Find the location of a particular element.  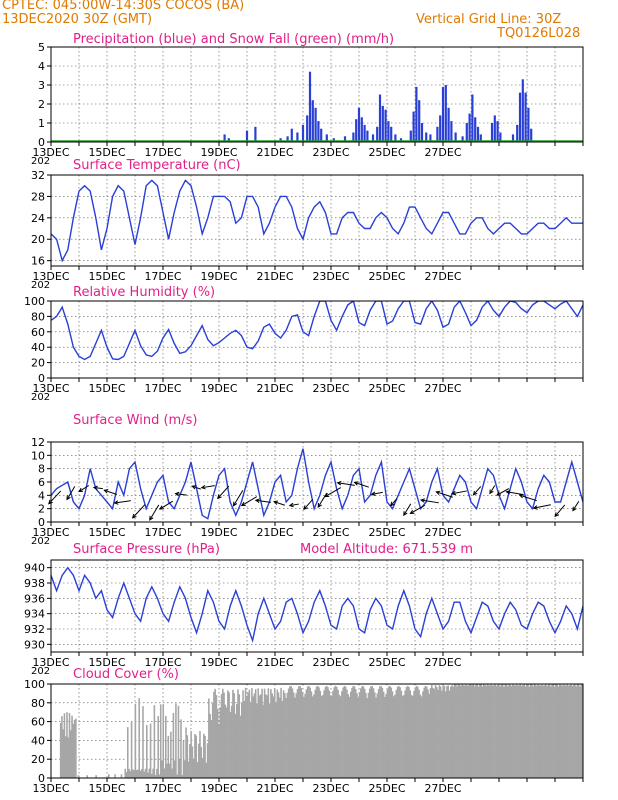

x-tick-label: 15DEC is located at coordinates (106, 662).